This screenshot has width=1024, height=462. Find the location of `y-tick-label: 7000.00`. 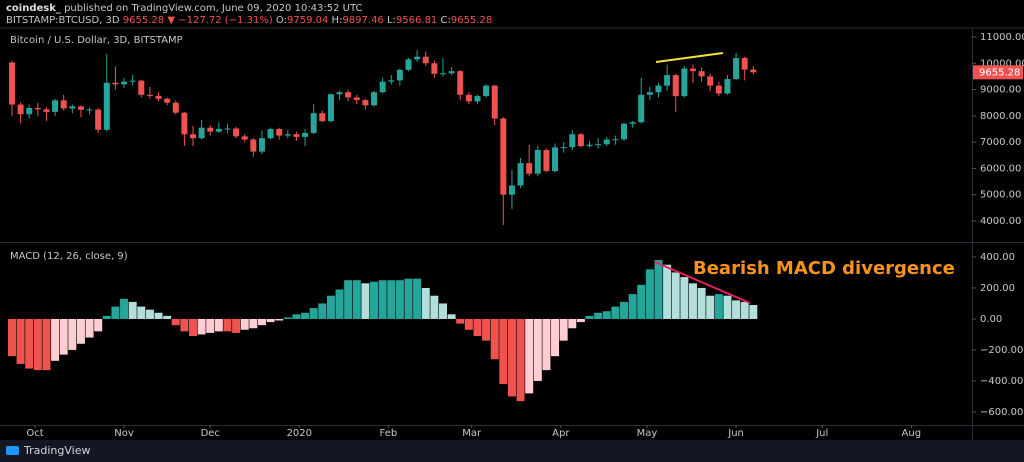

y-tick-label: 7000.00 is located at coordinates (1000, 142).